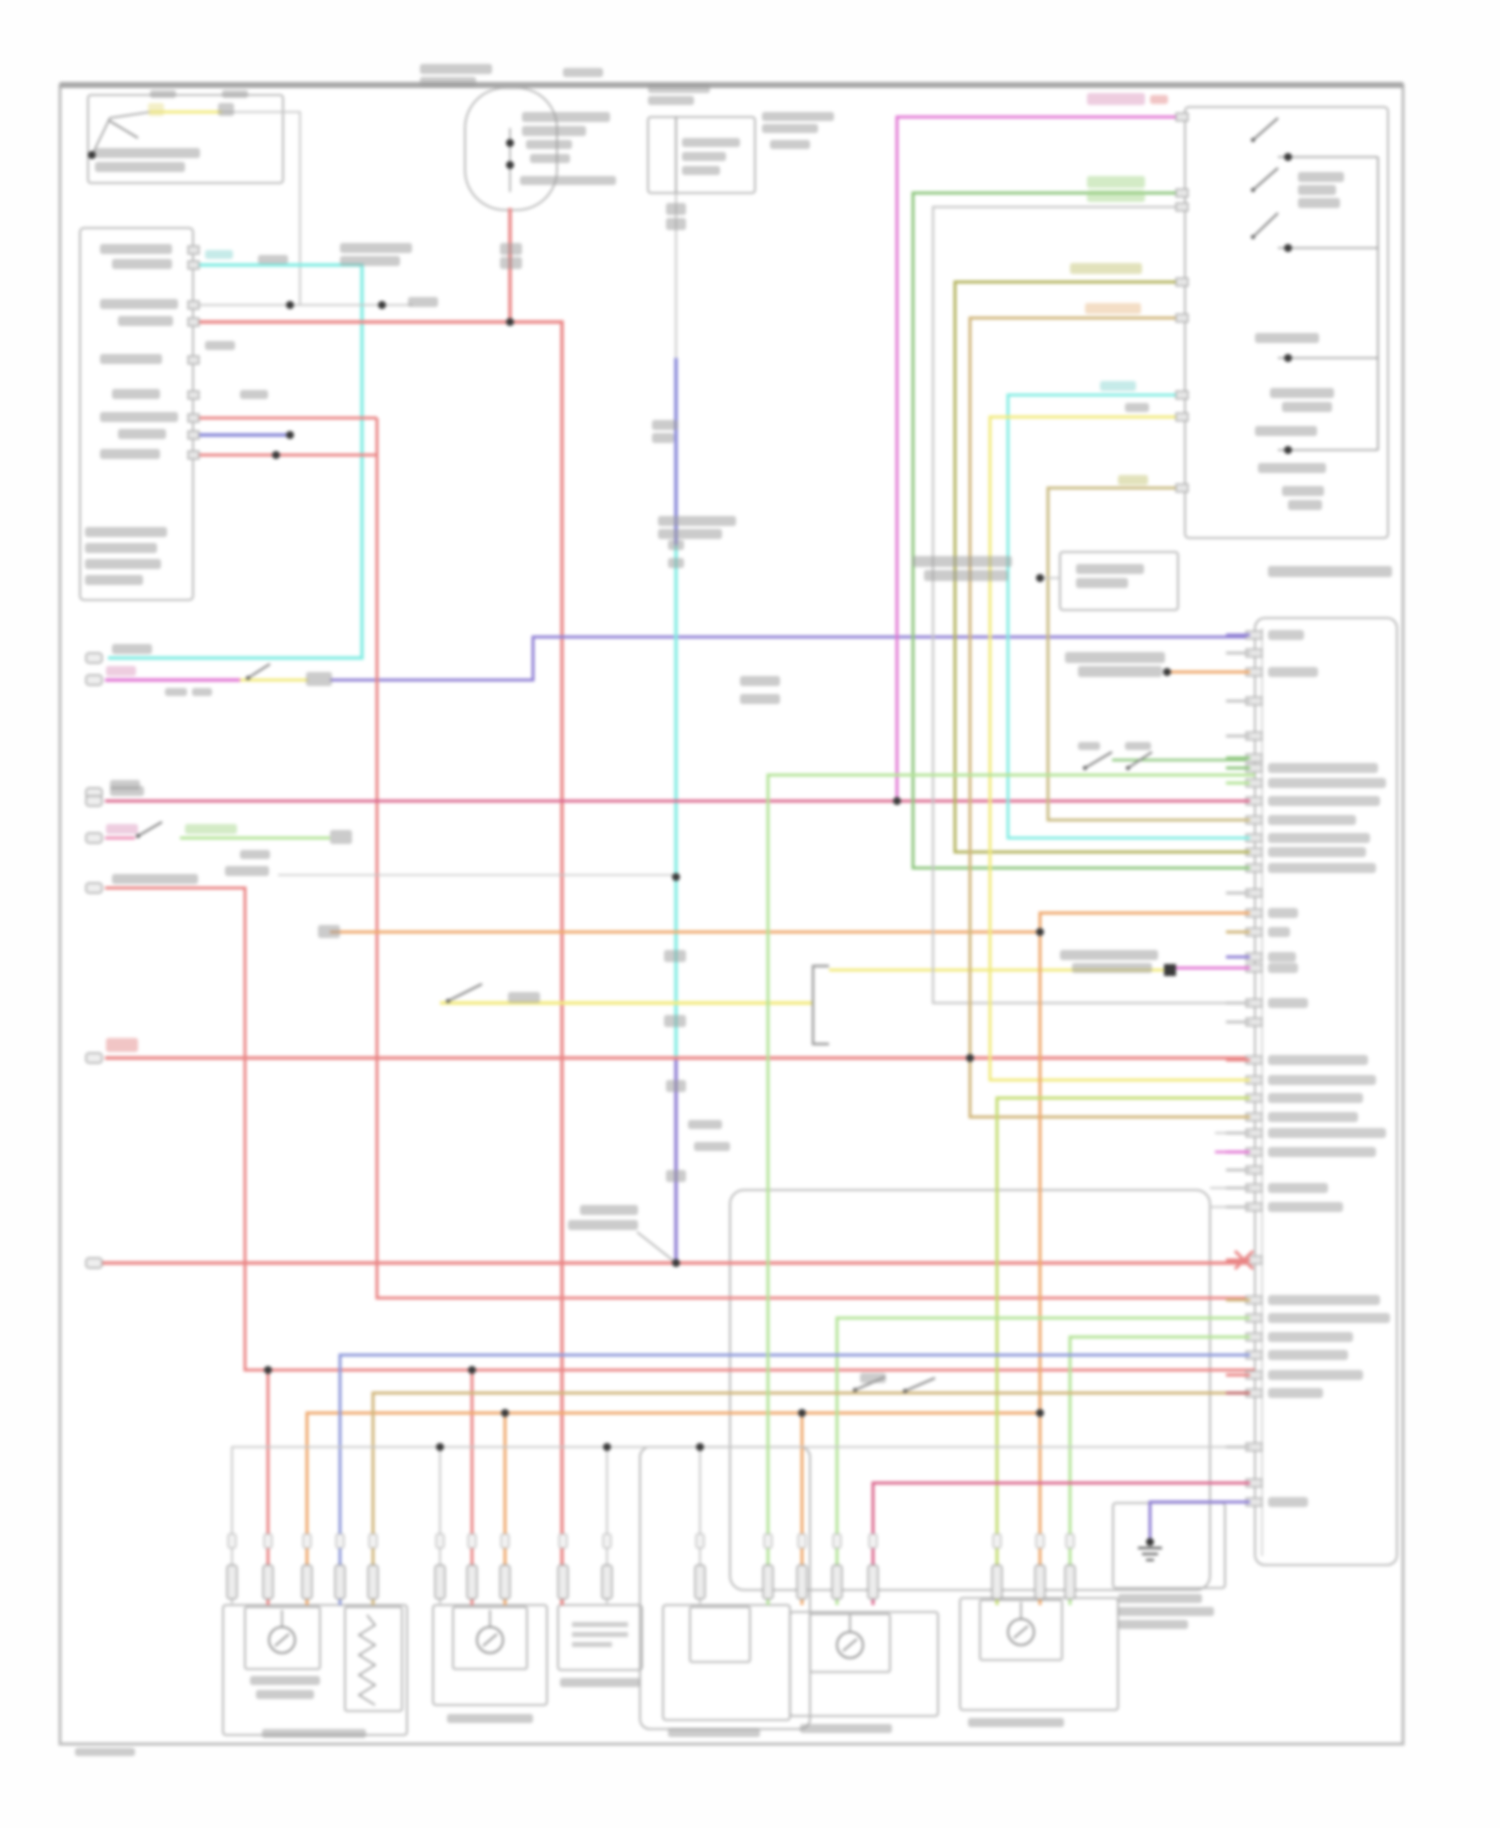 This screenshot has height=1828, width=1500. What do you see at coordinates (970, 1390) in the screenshot?
I see `group-container-right` at bounding box center [970, 1390].